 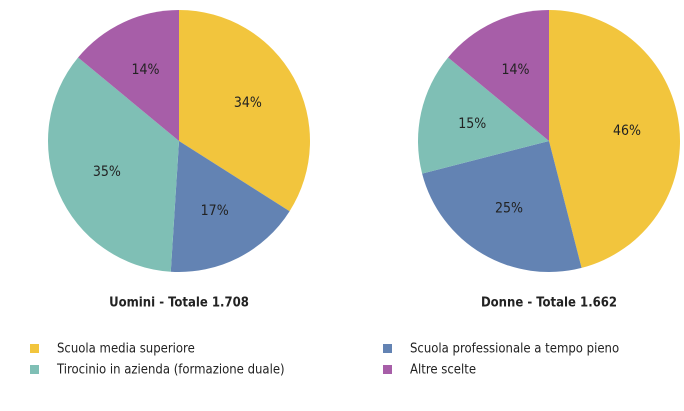 I want to click on legend-label: Scuola professionale a tempo pieno, so click(x=514, y=349).